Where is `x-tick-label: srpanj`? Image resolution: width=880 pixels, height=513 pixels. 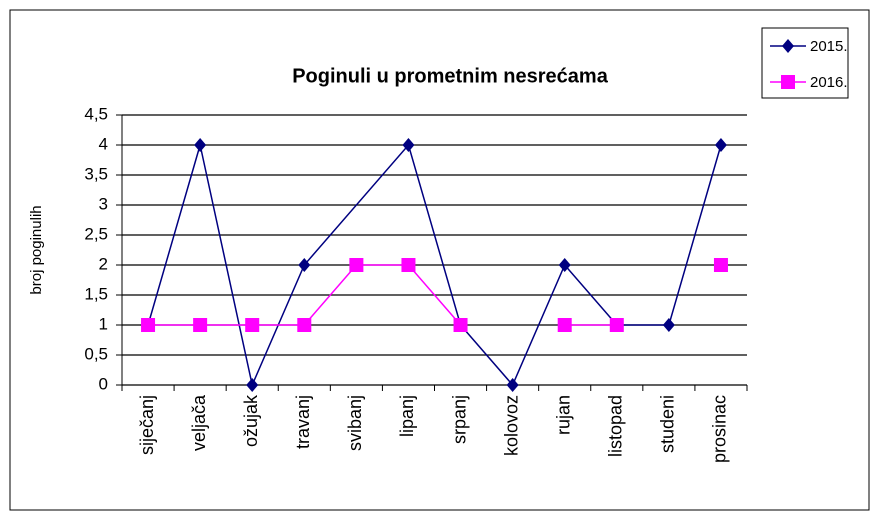
x-tick-label: srpanj is located at coordinates (459, 419).